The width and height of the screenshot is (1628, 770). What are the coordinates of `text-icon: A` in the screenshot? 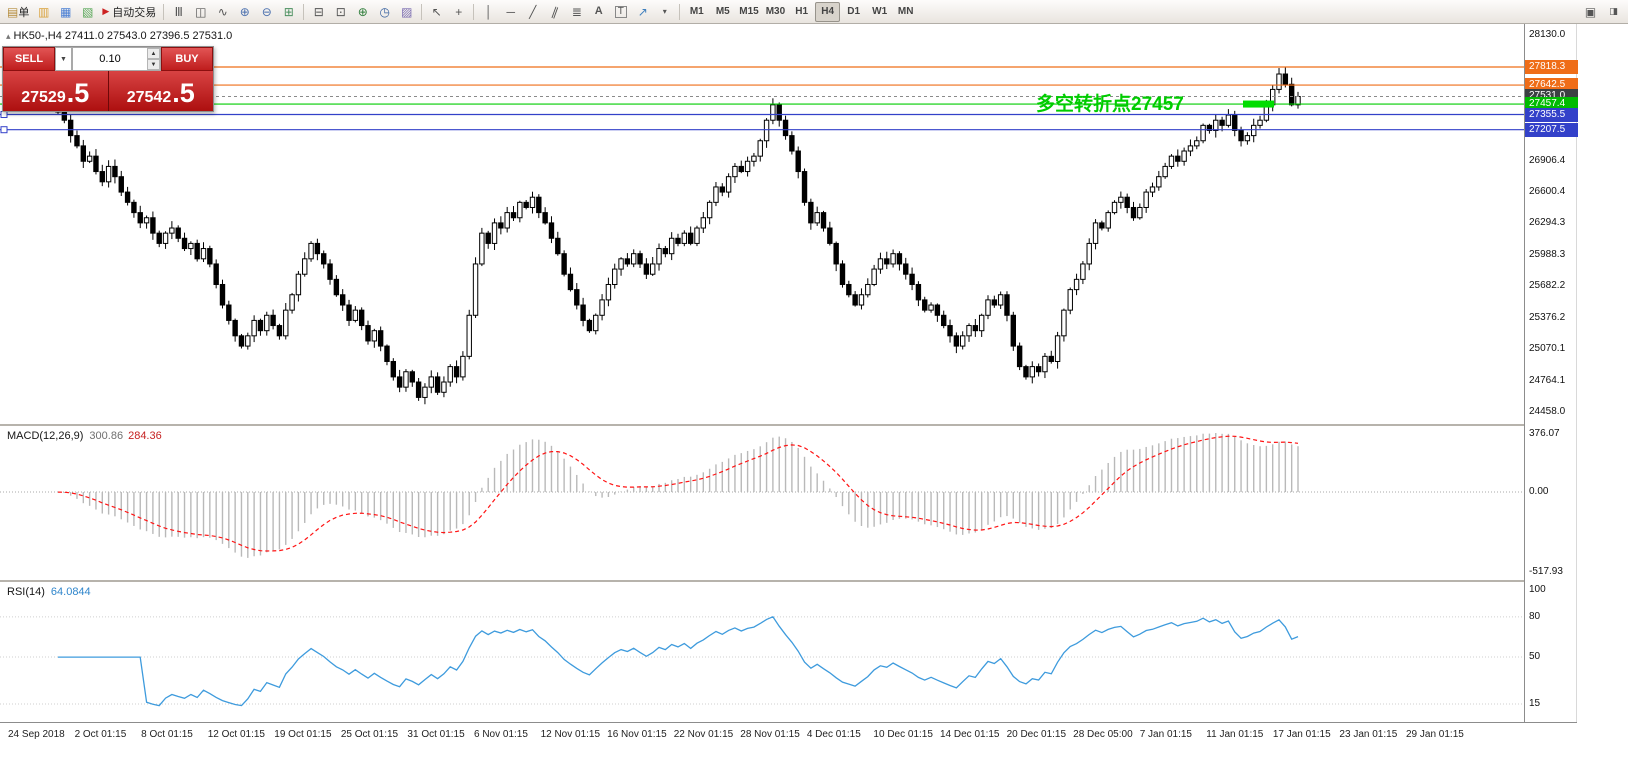 It's located at (598, 11).